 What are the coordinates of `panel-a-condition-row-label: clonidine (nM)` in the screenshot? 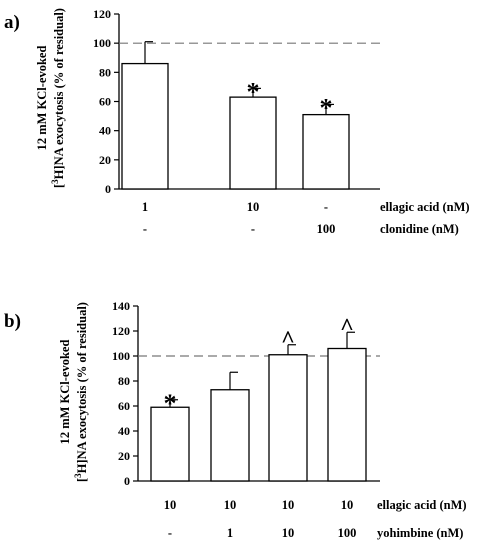 It's located at (419, 229).